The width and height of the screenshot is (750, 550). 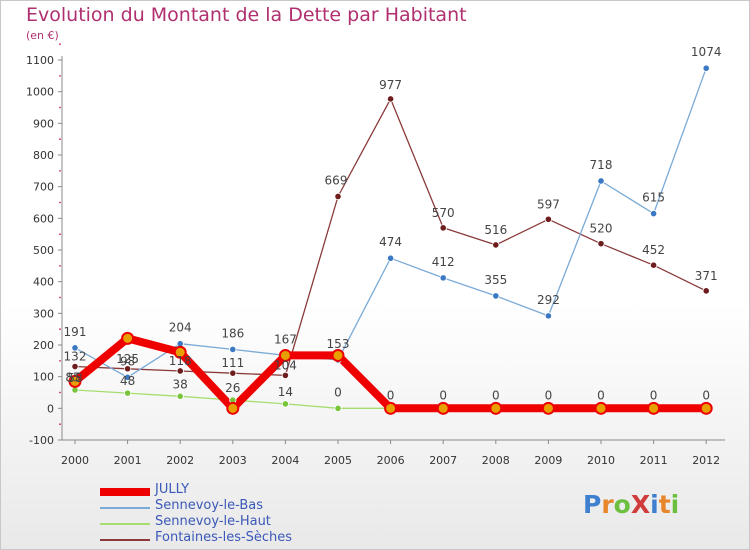 I want to click on logo-letter: i, so click(x=675, y=504).